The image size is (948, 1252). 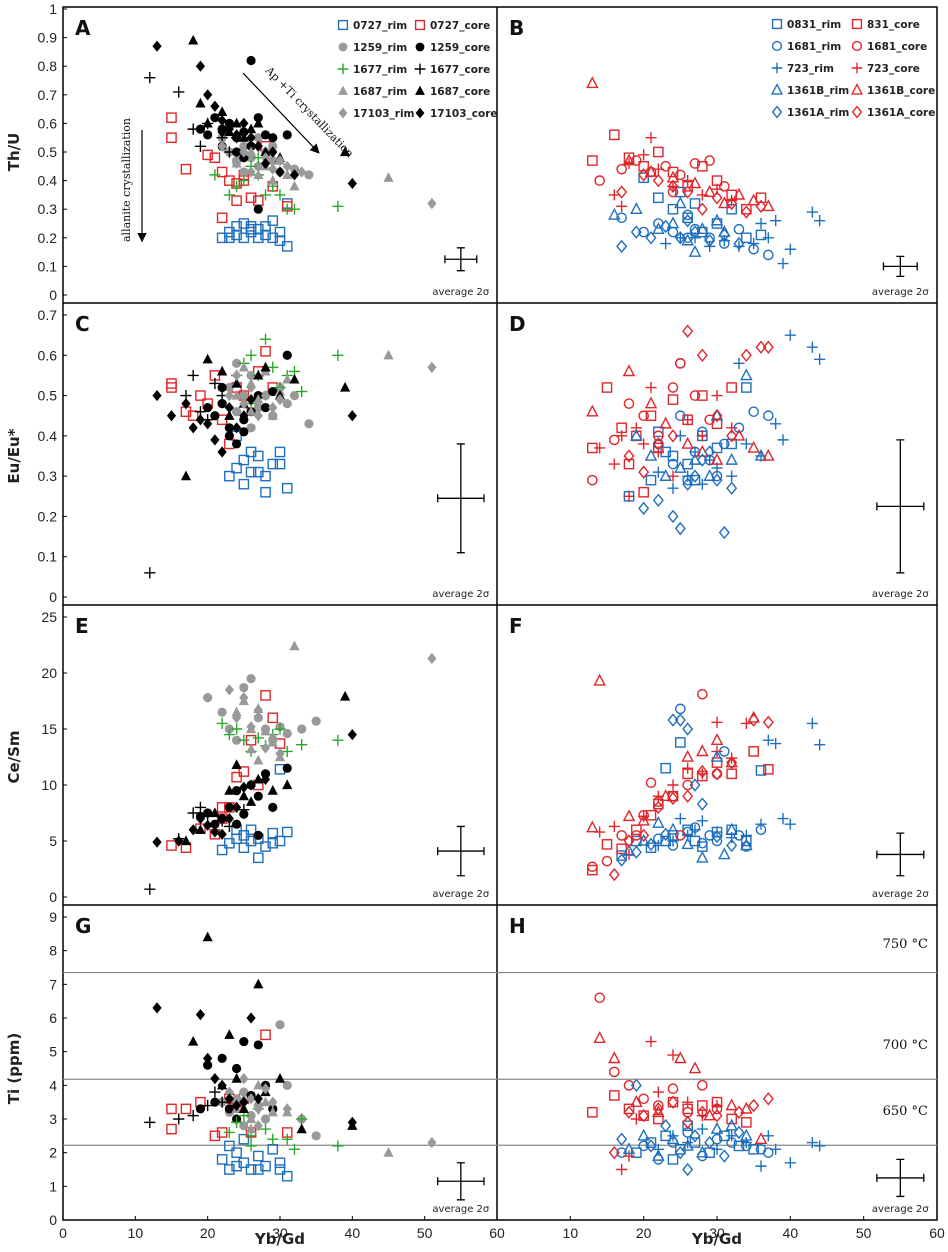 What do you see at coordinates (372, 69) in the screenshot?
I see `legend-item: 1677_rim` at bounding box center [372, 69].